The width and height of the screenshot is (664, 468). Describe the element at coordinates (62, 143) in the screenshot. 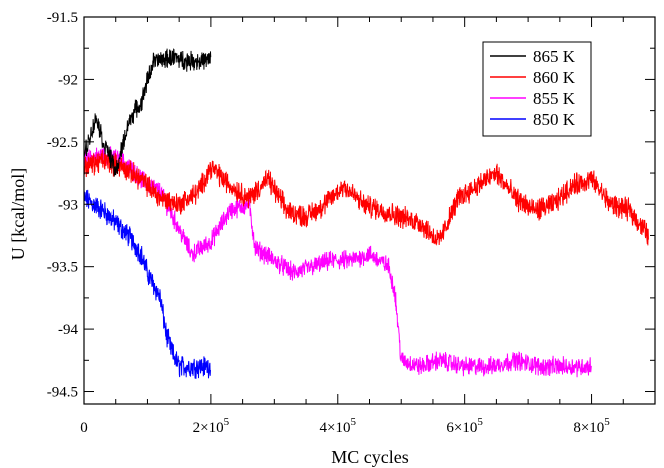

I see `y-tick-label: -92.5` at that location.